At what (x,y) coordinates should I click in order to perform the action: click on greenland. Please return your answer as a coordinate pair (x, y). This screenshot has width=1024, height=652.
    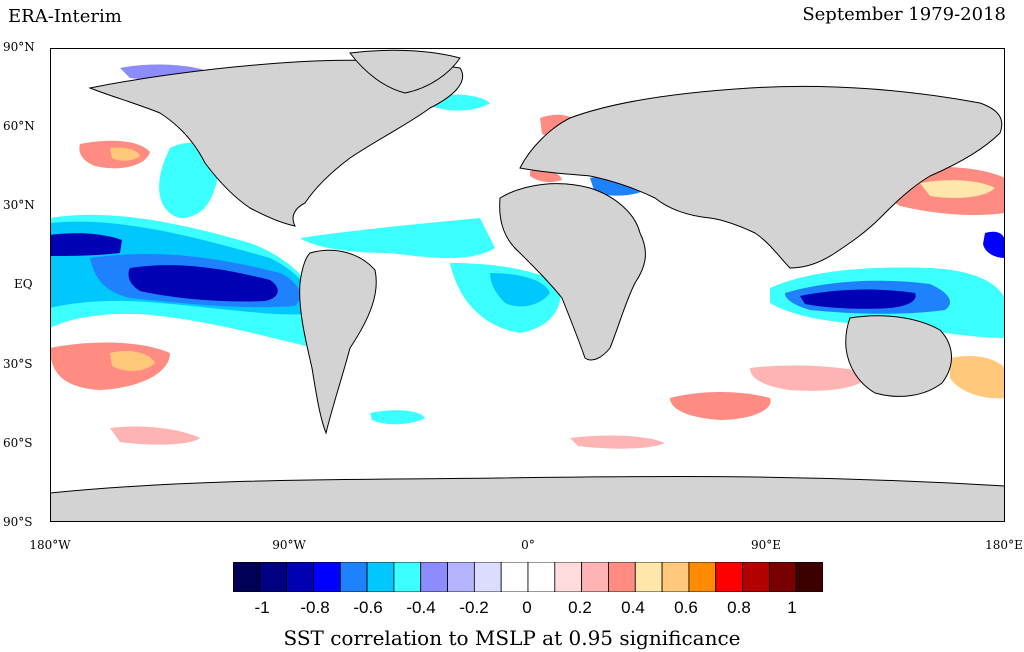
    Looking at the image, I should click on (405, 71).